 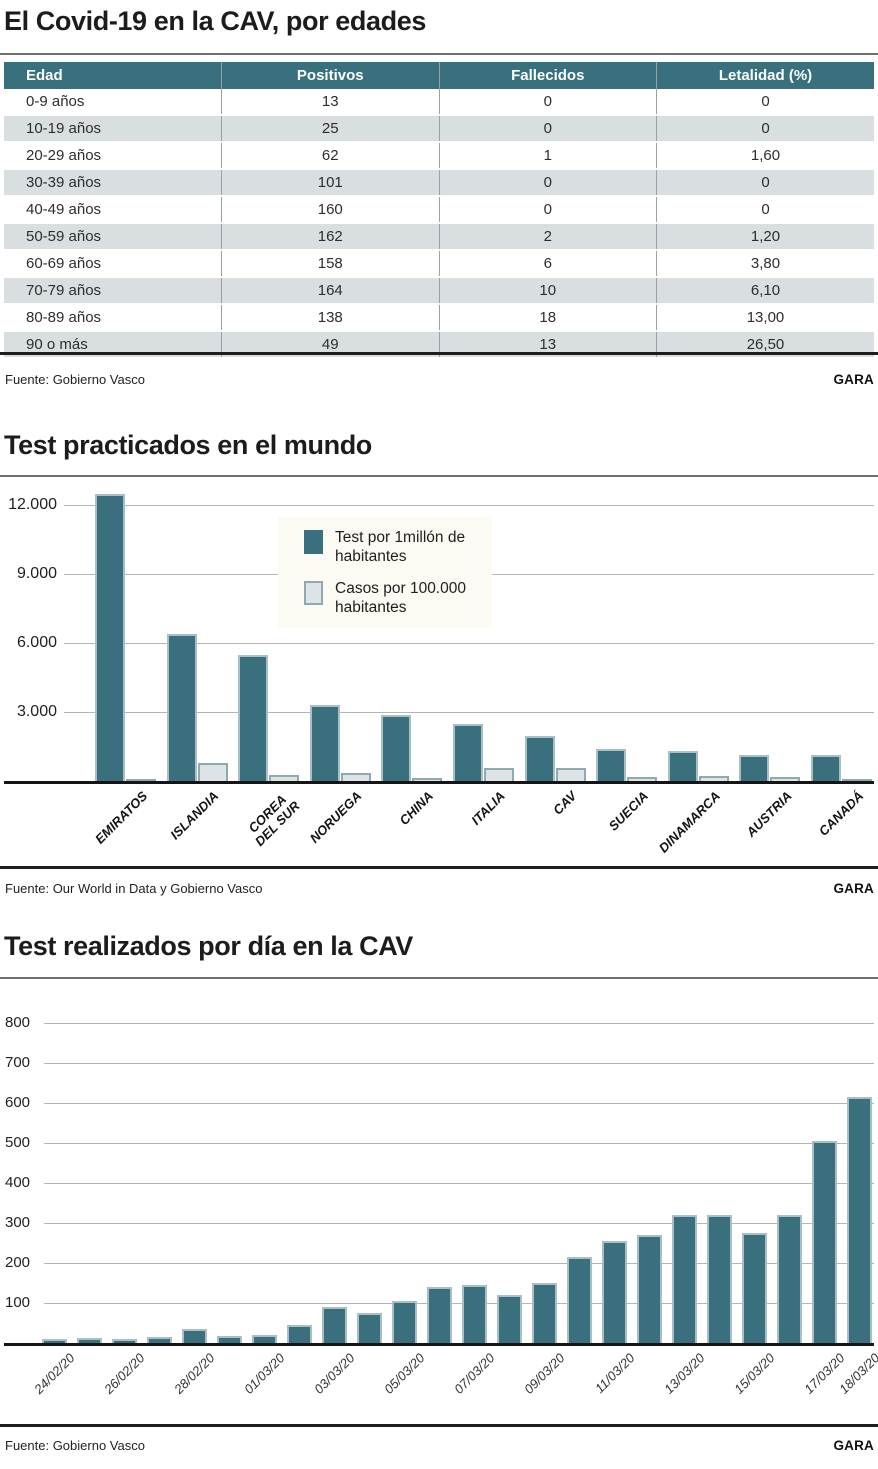 I want to click on x-tick-label: ITALIA, so click(x=488, y=808).